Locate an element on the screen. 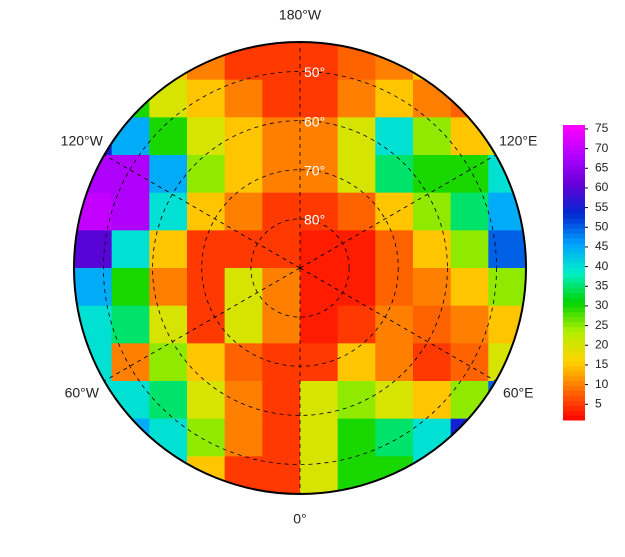  colorbar-tick-label: 60 is located at coordinates (602, 187).